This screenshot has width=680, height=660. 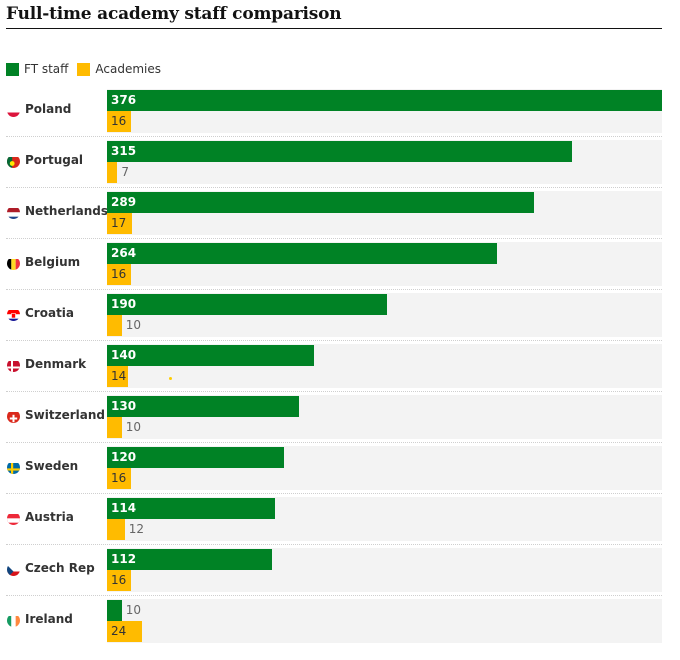 What do you see at coordinates (124, 253) in the screenshot?
I see `value-label-ft-staff-belgium: 264` at bounding box center [124, 253].